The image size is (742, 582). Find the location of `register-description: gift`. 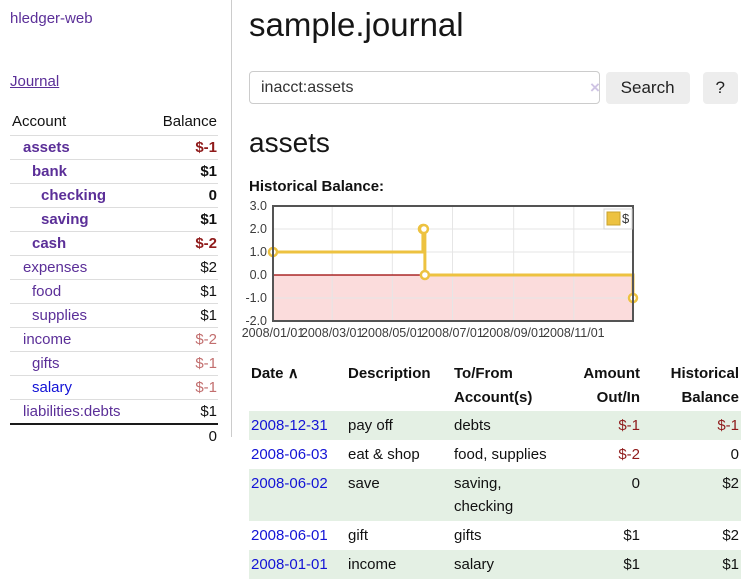

register-description: gift is located at coordinates (358, 535).